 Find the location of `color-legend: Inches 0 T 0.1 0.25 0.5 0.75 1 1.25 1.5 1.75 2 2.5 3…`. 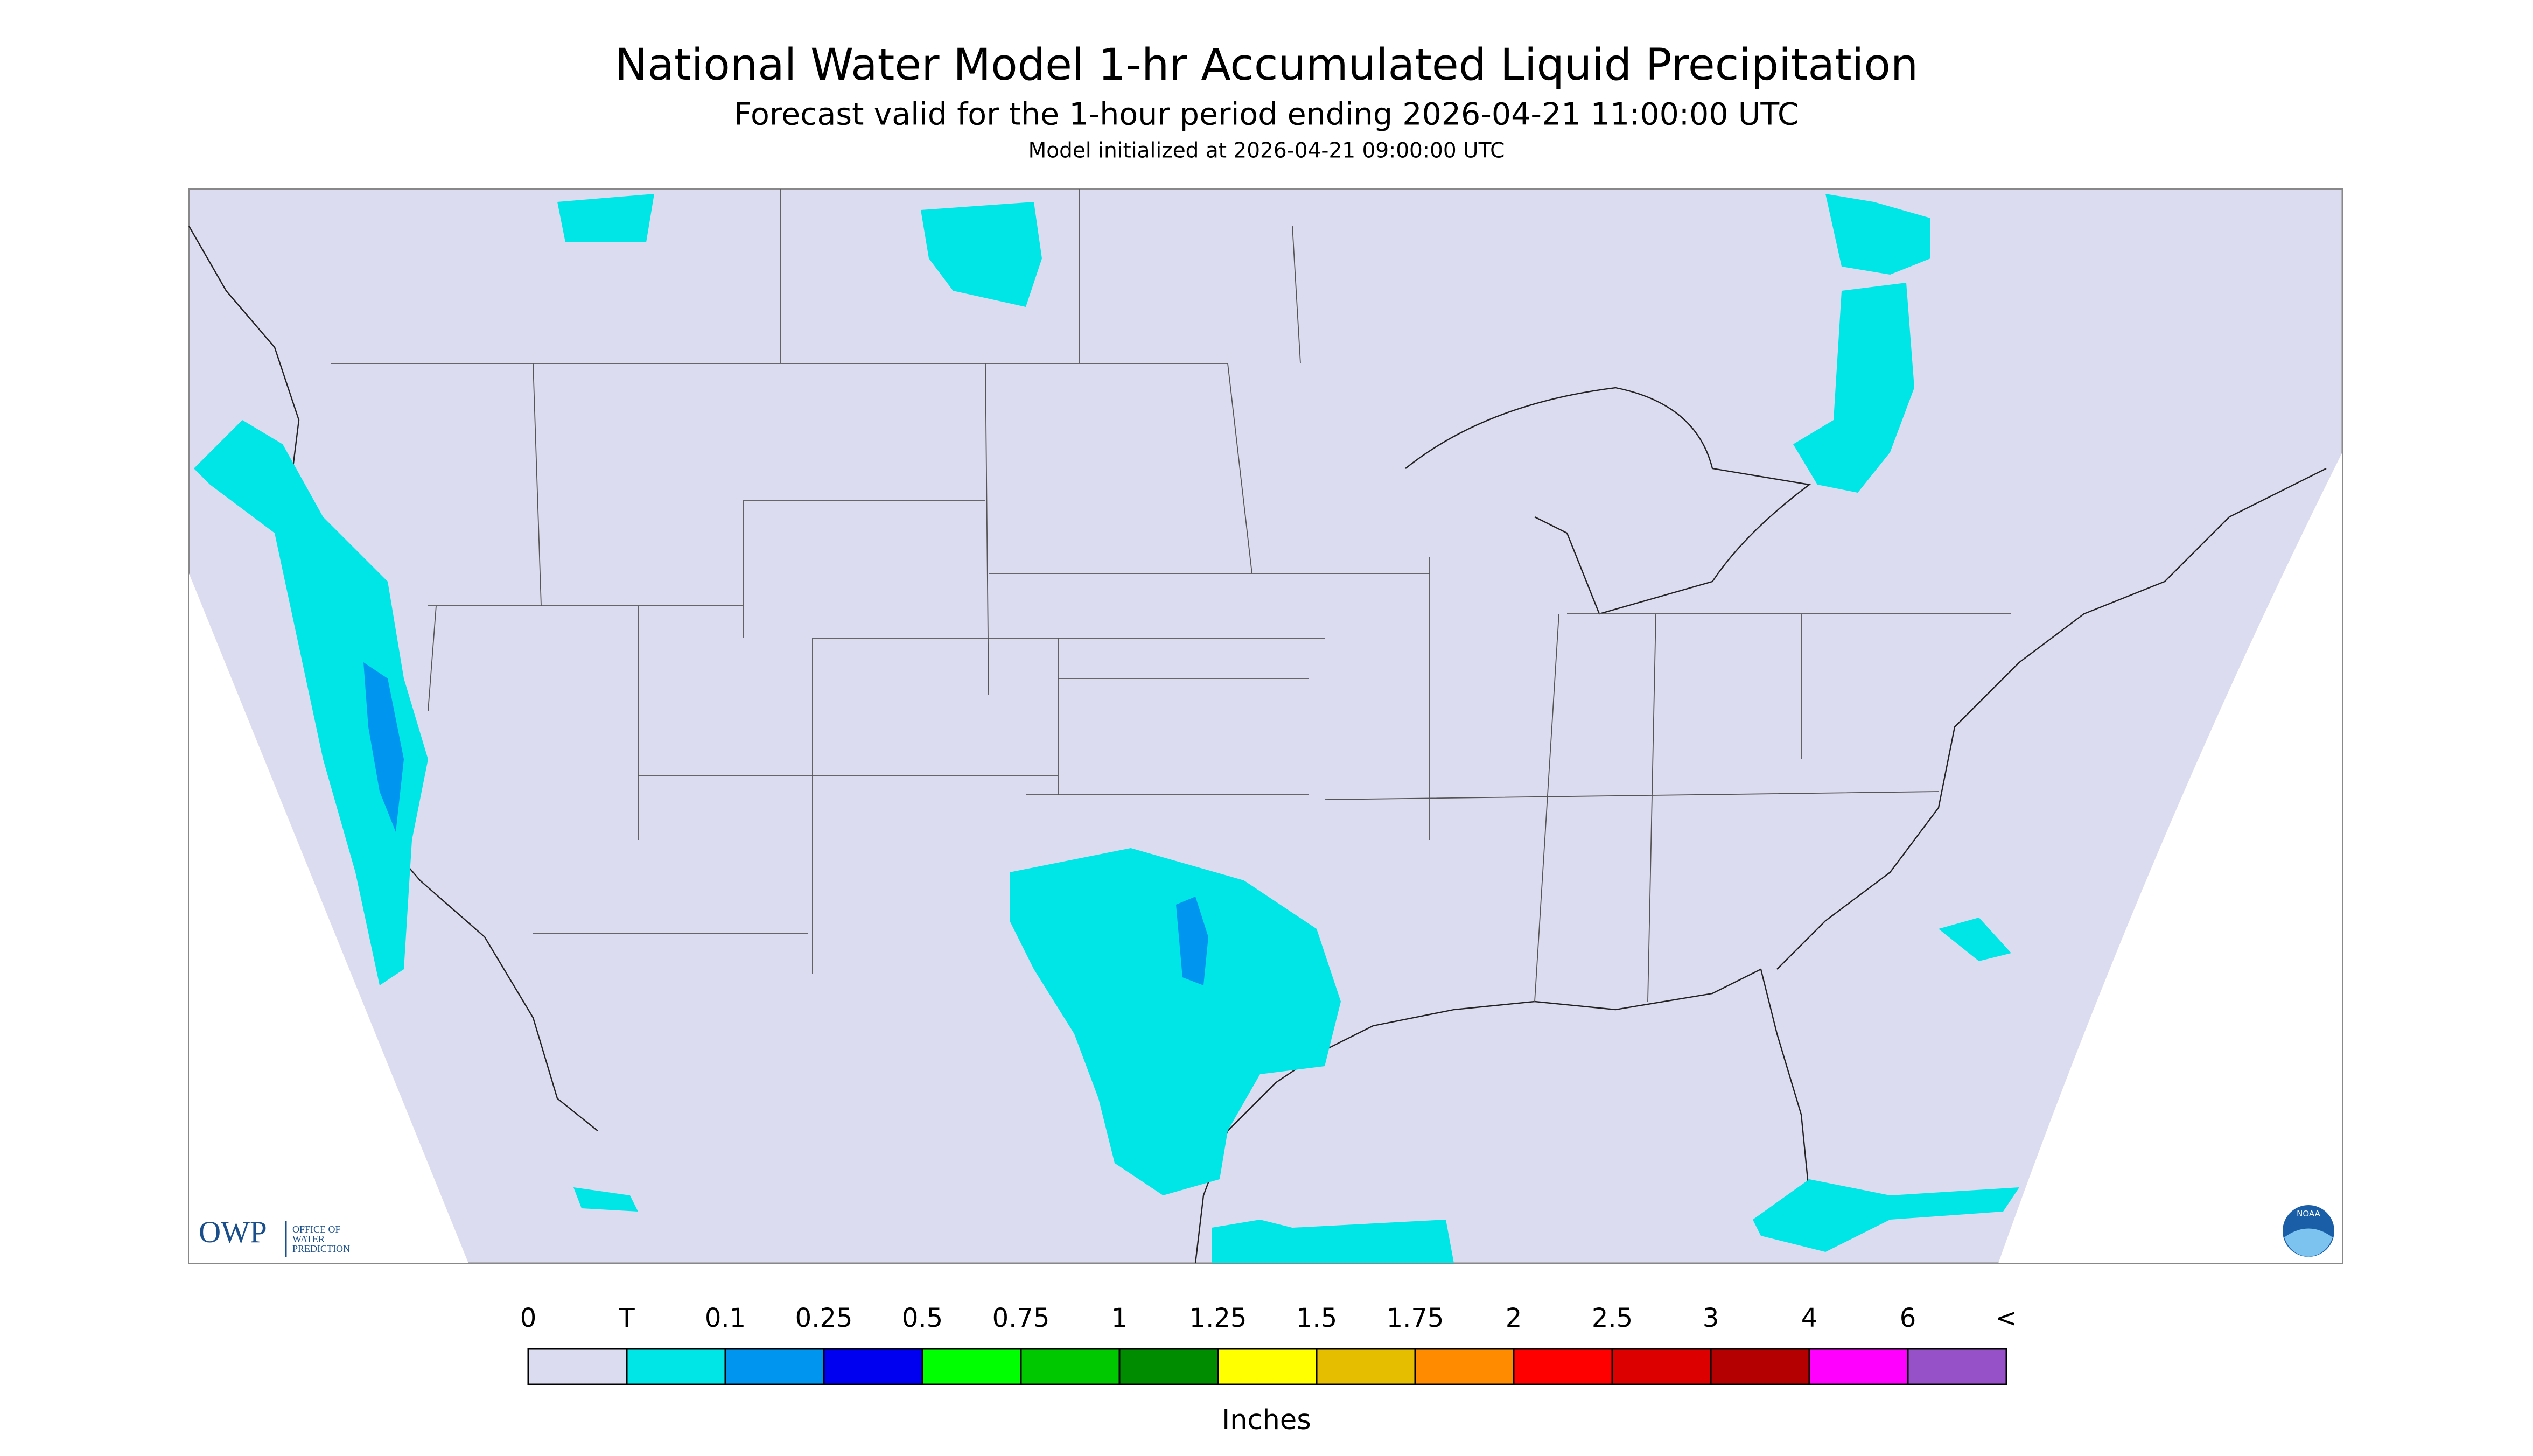

color-legend: Inches 0 T 0.1 0.25 0.5 0.75 1 1.25 1.5 1.75 2 2.5 3… is located at coordinates (1268, 1369).